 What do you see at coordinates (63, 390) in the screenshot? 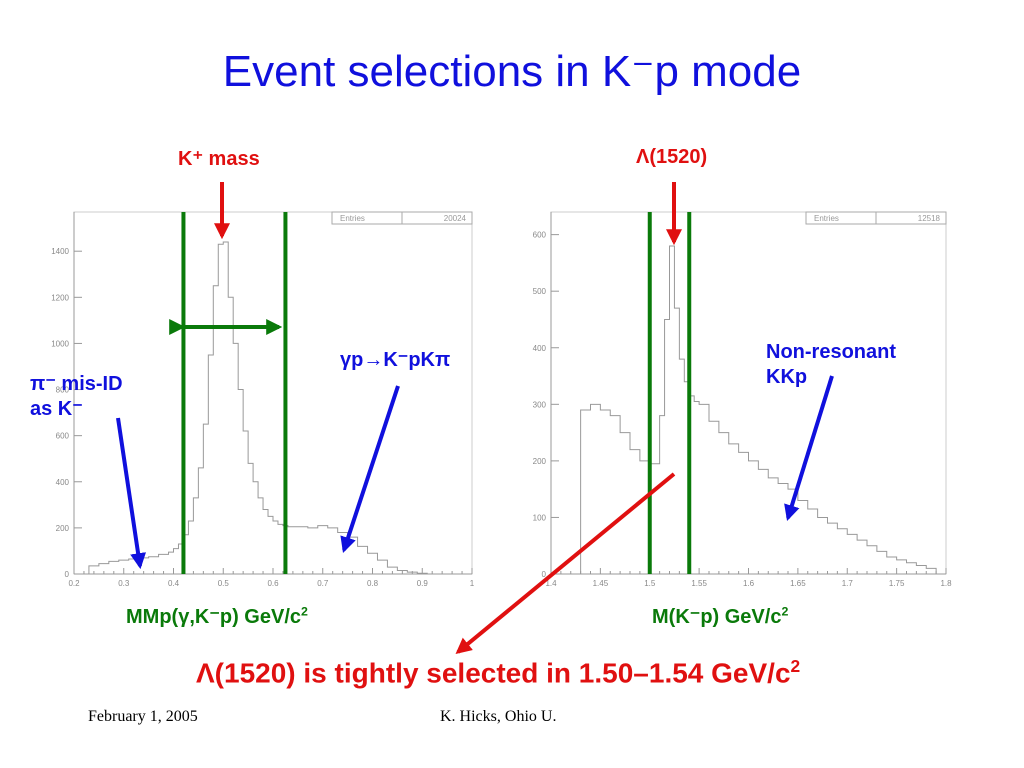
I see `y-tick-label: 800` at bounding box center [63, 390].